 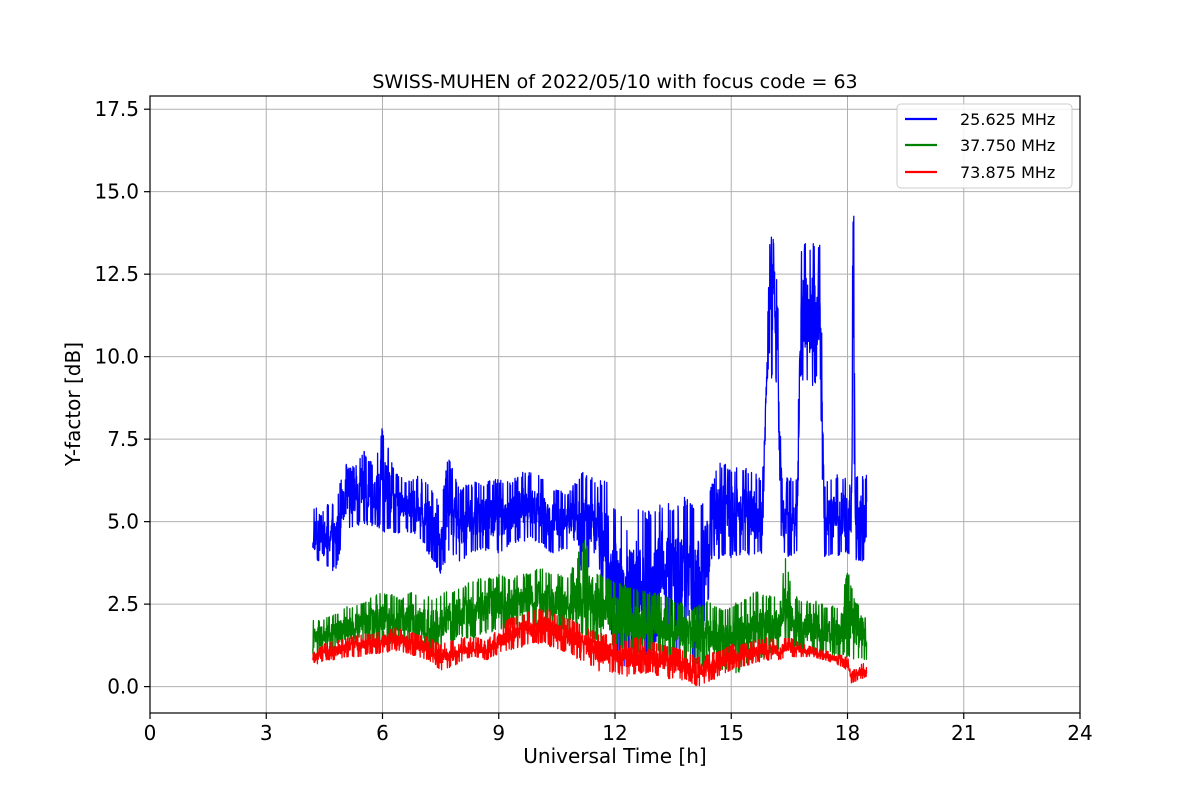 What do you see at coordinates (614, 756) in the screenshot?
I see `x-axis-label: Universal Time [h]` at bounding box center [614, 756].